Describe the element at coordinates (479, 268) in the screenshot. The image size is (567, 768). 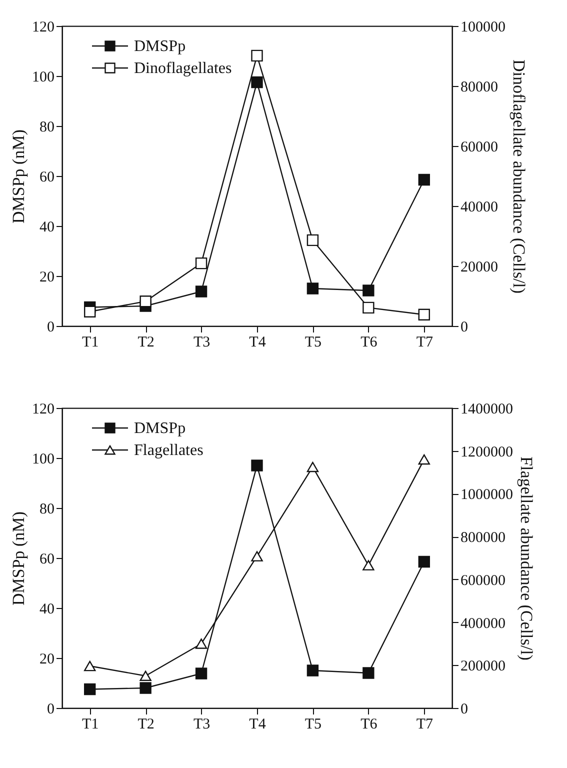
I see `y2-tick-label: 20000` at that location.